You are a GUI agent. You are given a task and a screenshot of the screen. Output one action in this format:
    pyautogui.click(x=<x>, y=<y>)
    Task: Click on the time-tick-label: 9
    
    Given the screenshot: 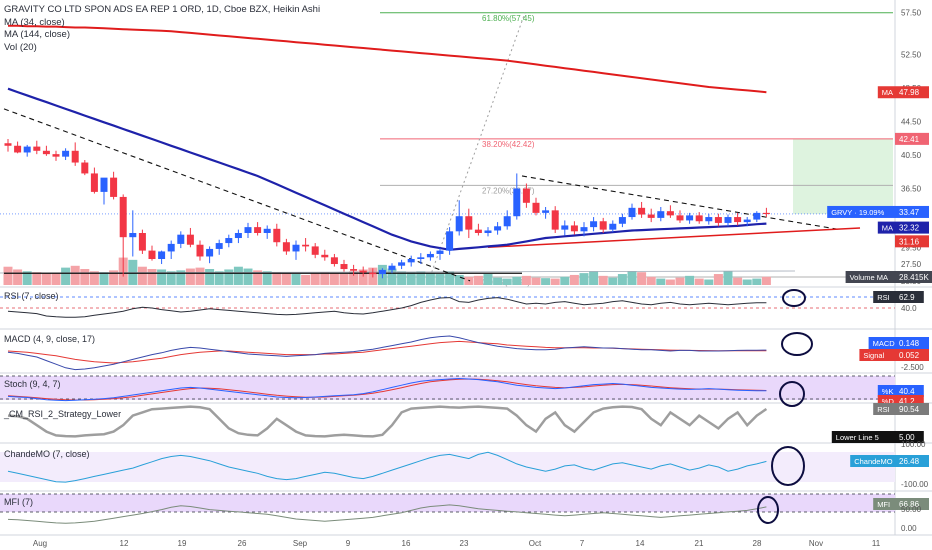 What is the action you would take?
    pyautogui.click(x=348, y=543)
    